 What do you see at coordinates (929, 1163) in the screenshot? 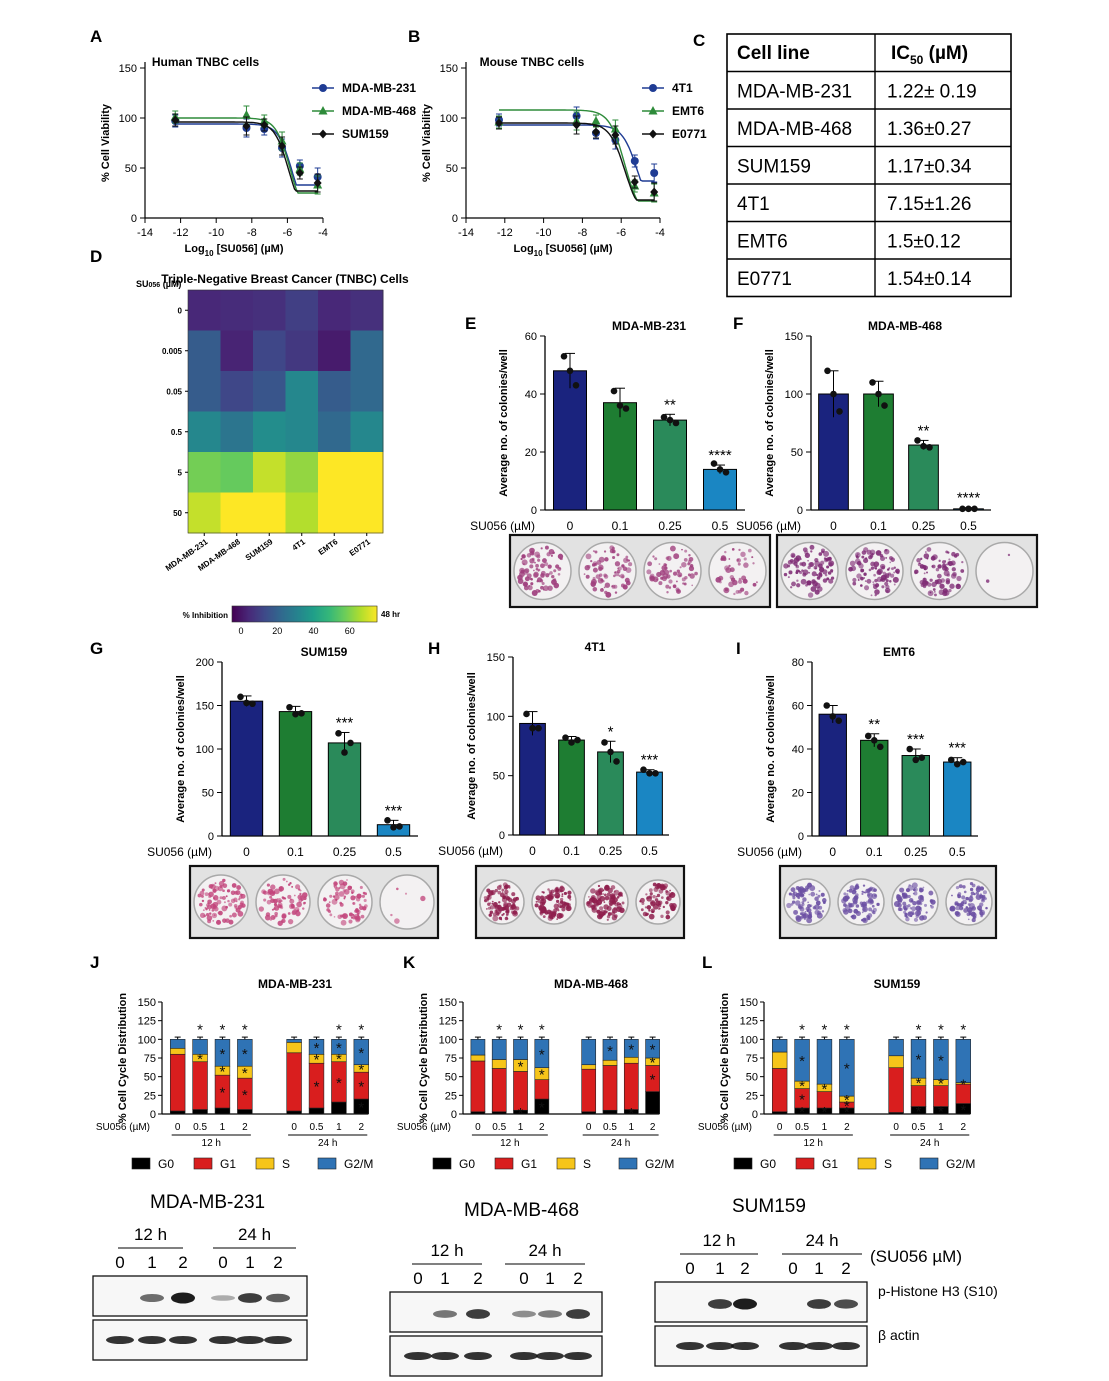
I see `legend-swatch` at bounding box center [929, 1163].